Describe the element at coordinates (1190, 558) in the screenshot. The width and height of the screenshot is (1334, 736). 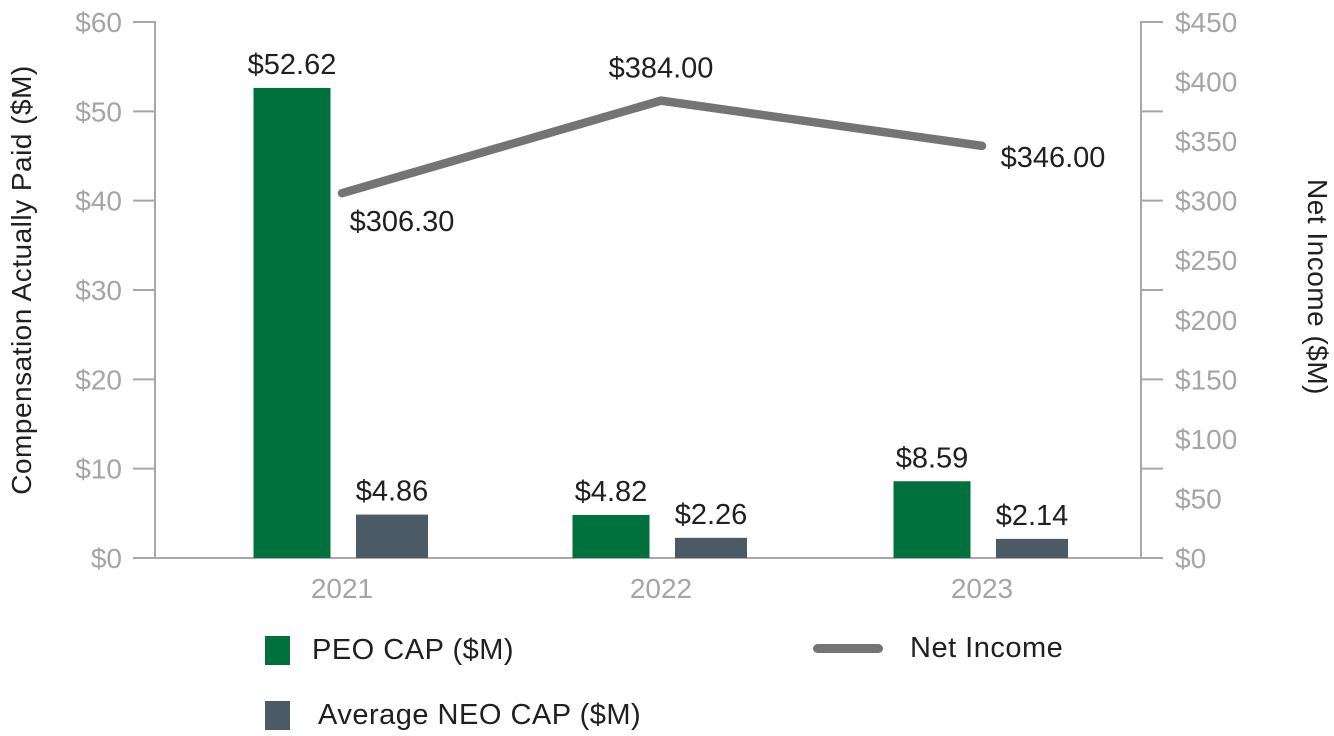
I see `right-axis-tick-label: $0` at that location.